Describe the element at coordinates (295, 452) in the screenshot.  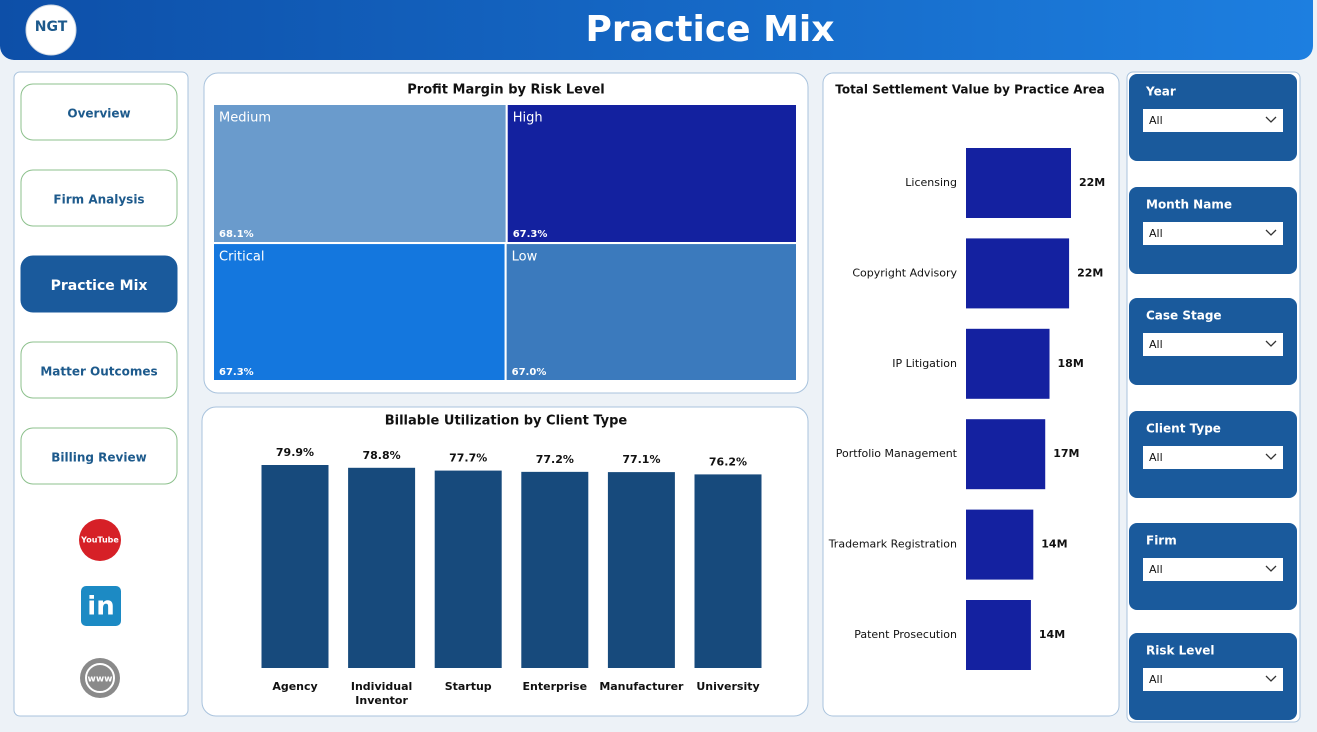
I see `bar-value: 79.9%` at that location.